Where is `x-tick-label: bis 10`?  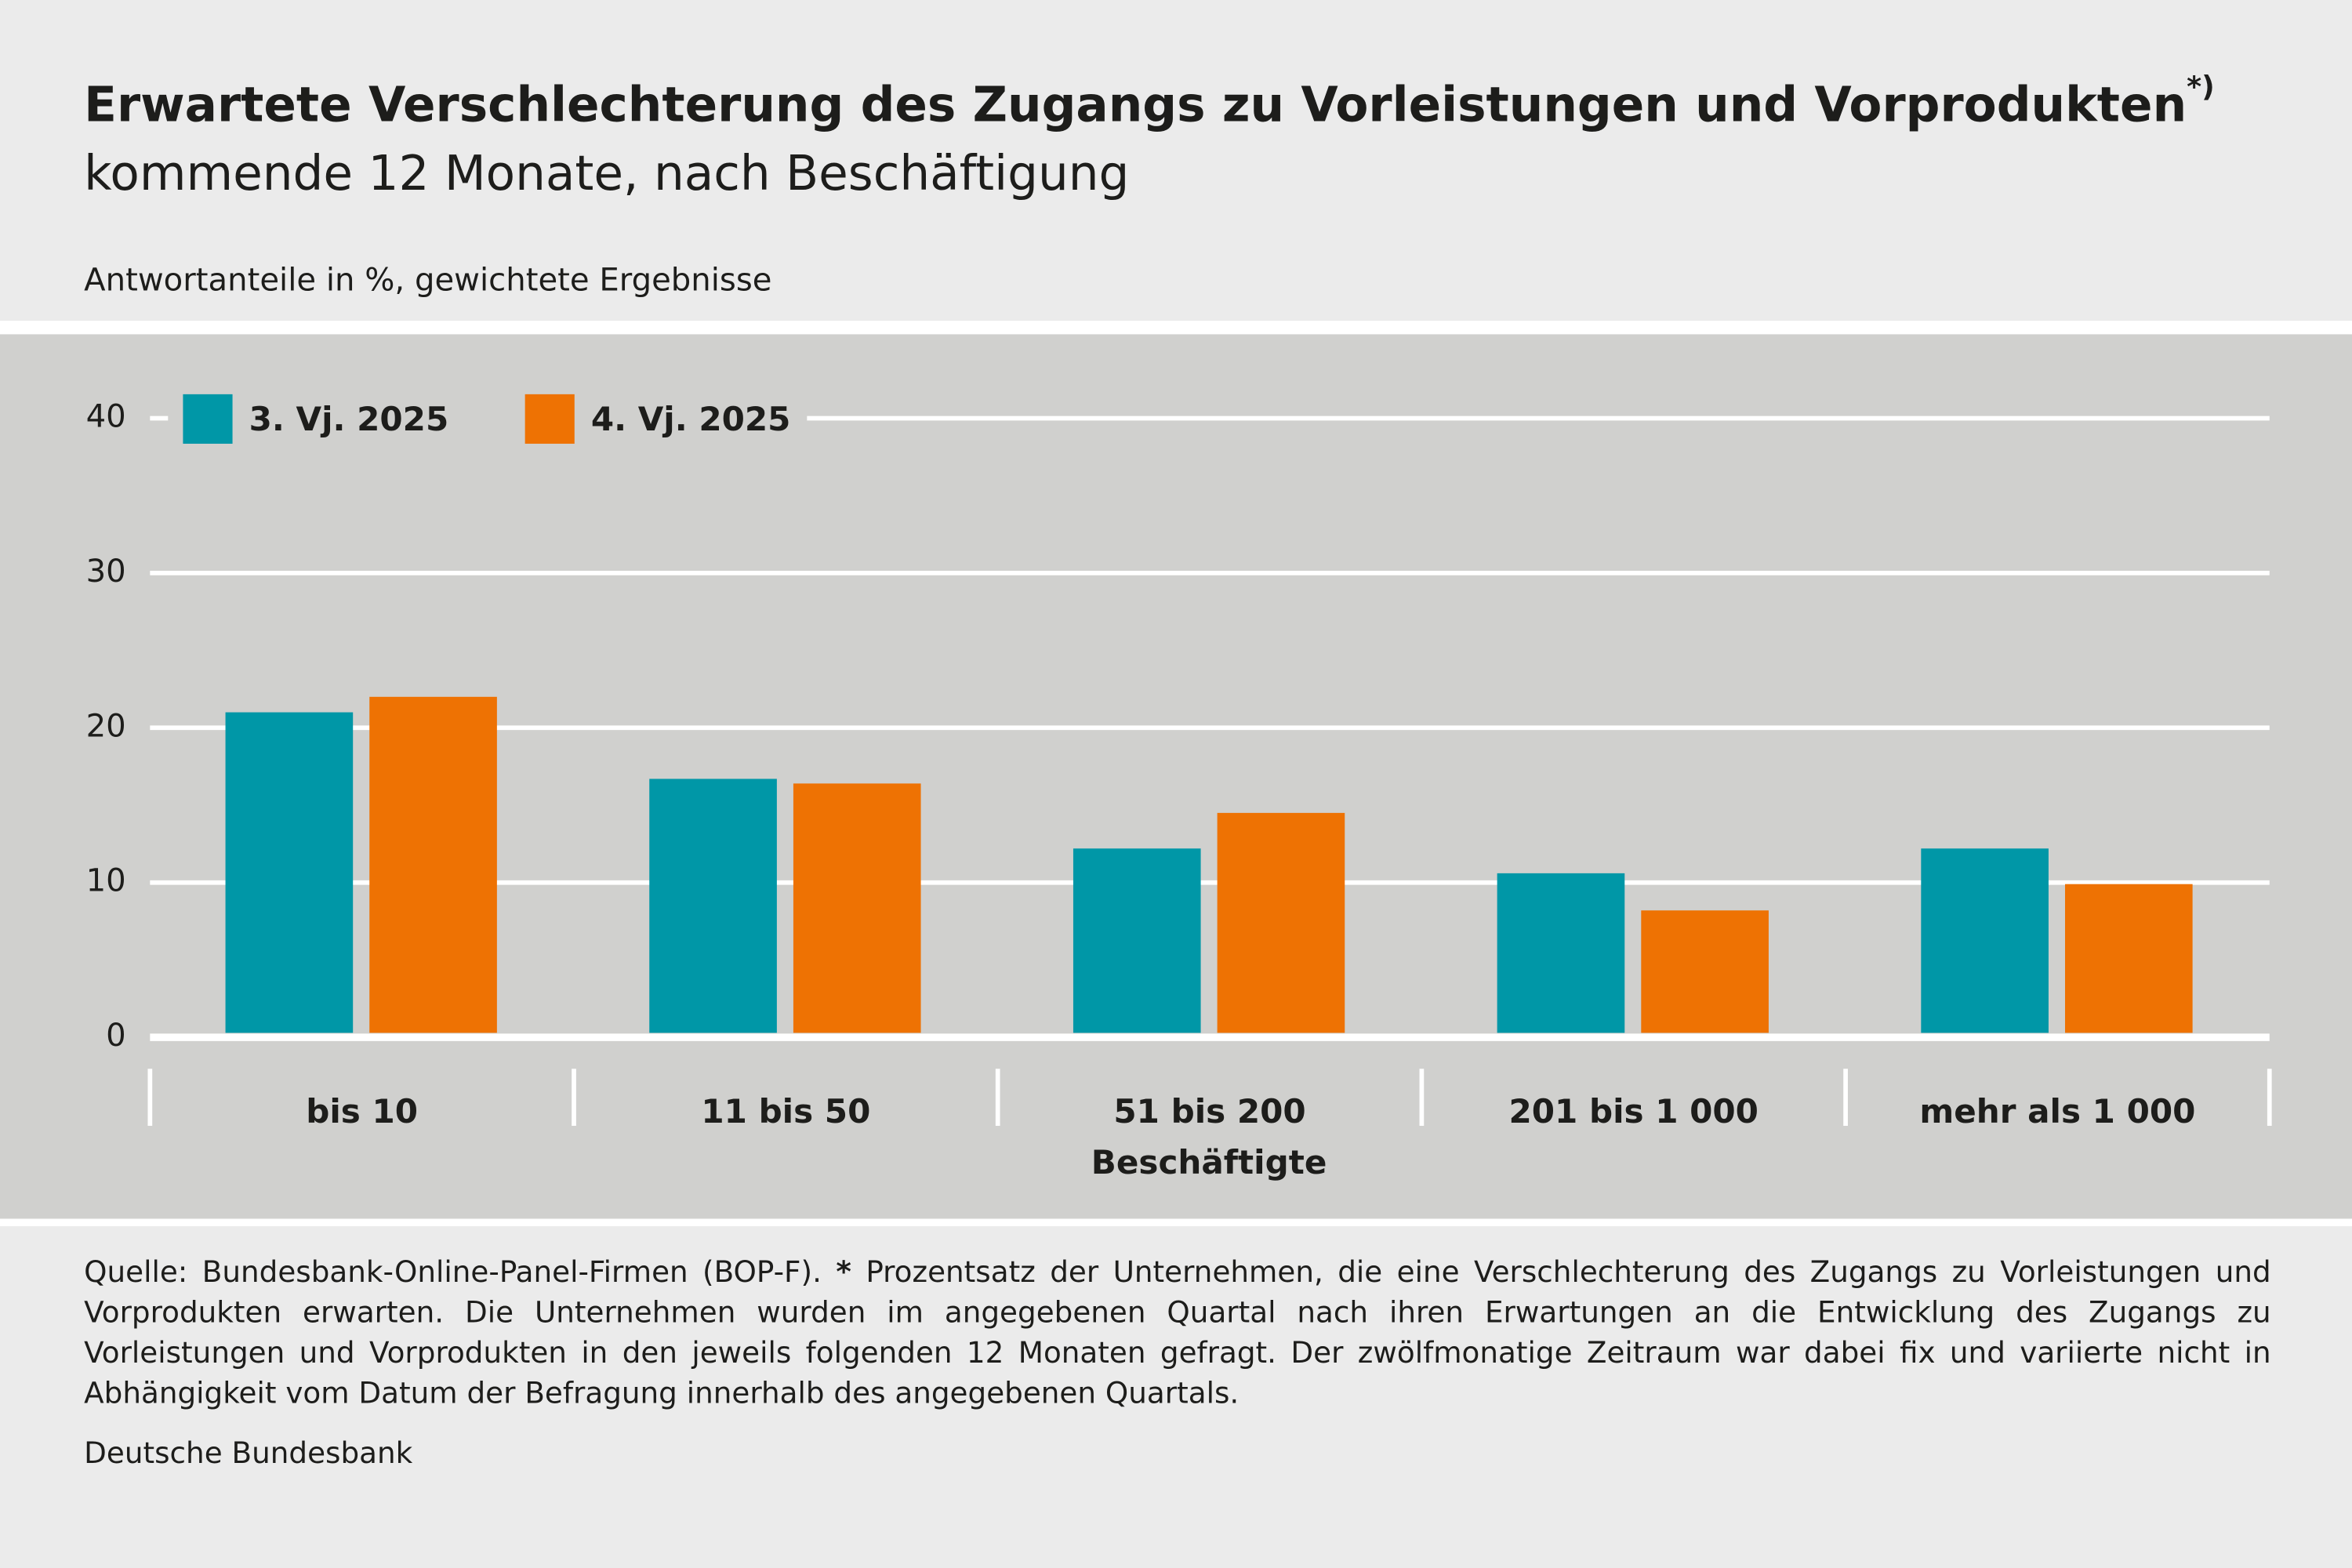
x-tick-label: bis 10 is located at coordinates (362, 1111).